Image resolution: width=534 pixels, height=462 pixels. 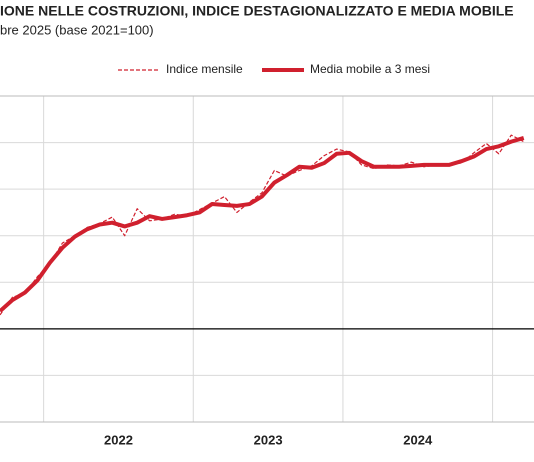 What do you see at coordinates (370, 69) in the screenshot?
I see `legend-label: Media mobile a 3 mesi` at bounding box center [370, 69].